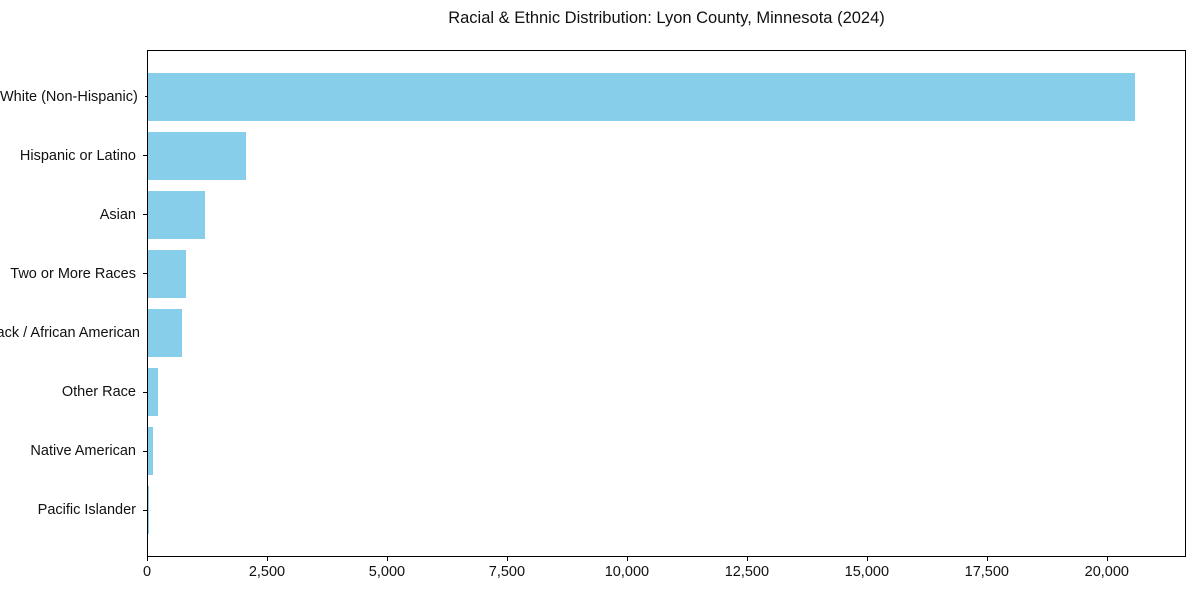 This screenshot has width=1200, height=600. I want to click on y-tick-row-native-american: Native American, so click(73, 451).